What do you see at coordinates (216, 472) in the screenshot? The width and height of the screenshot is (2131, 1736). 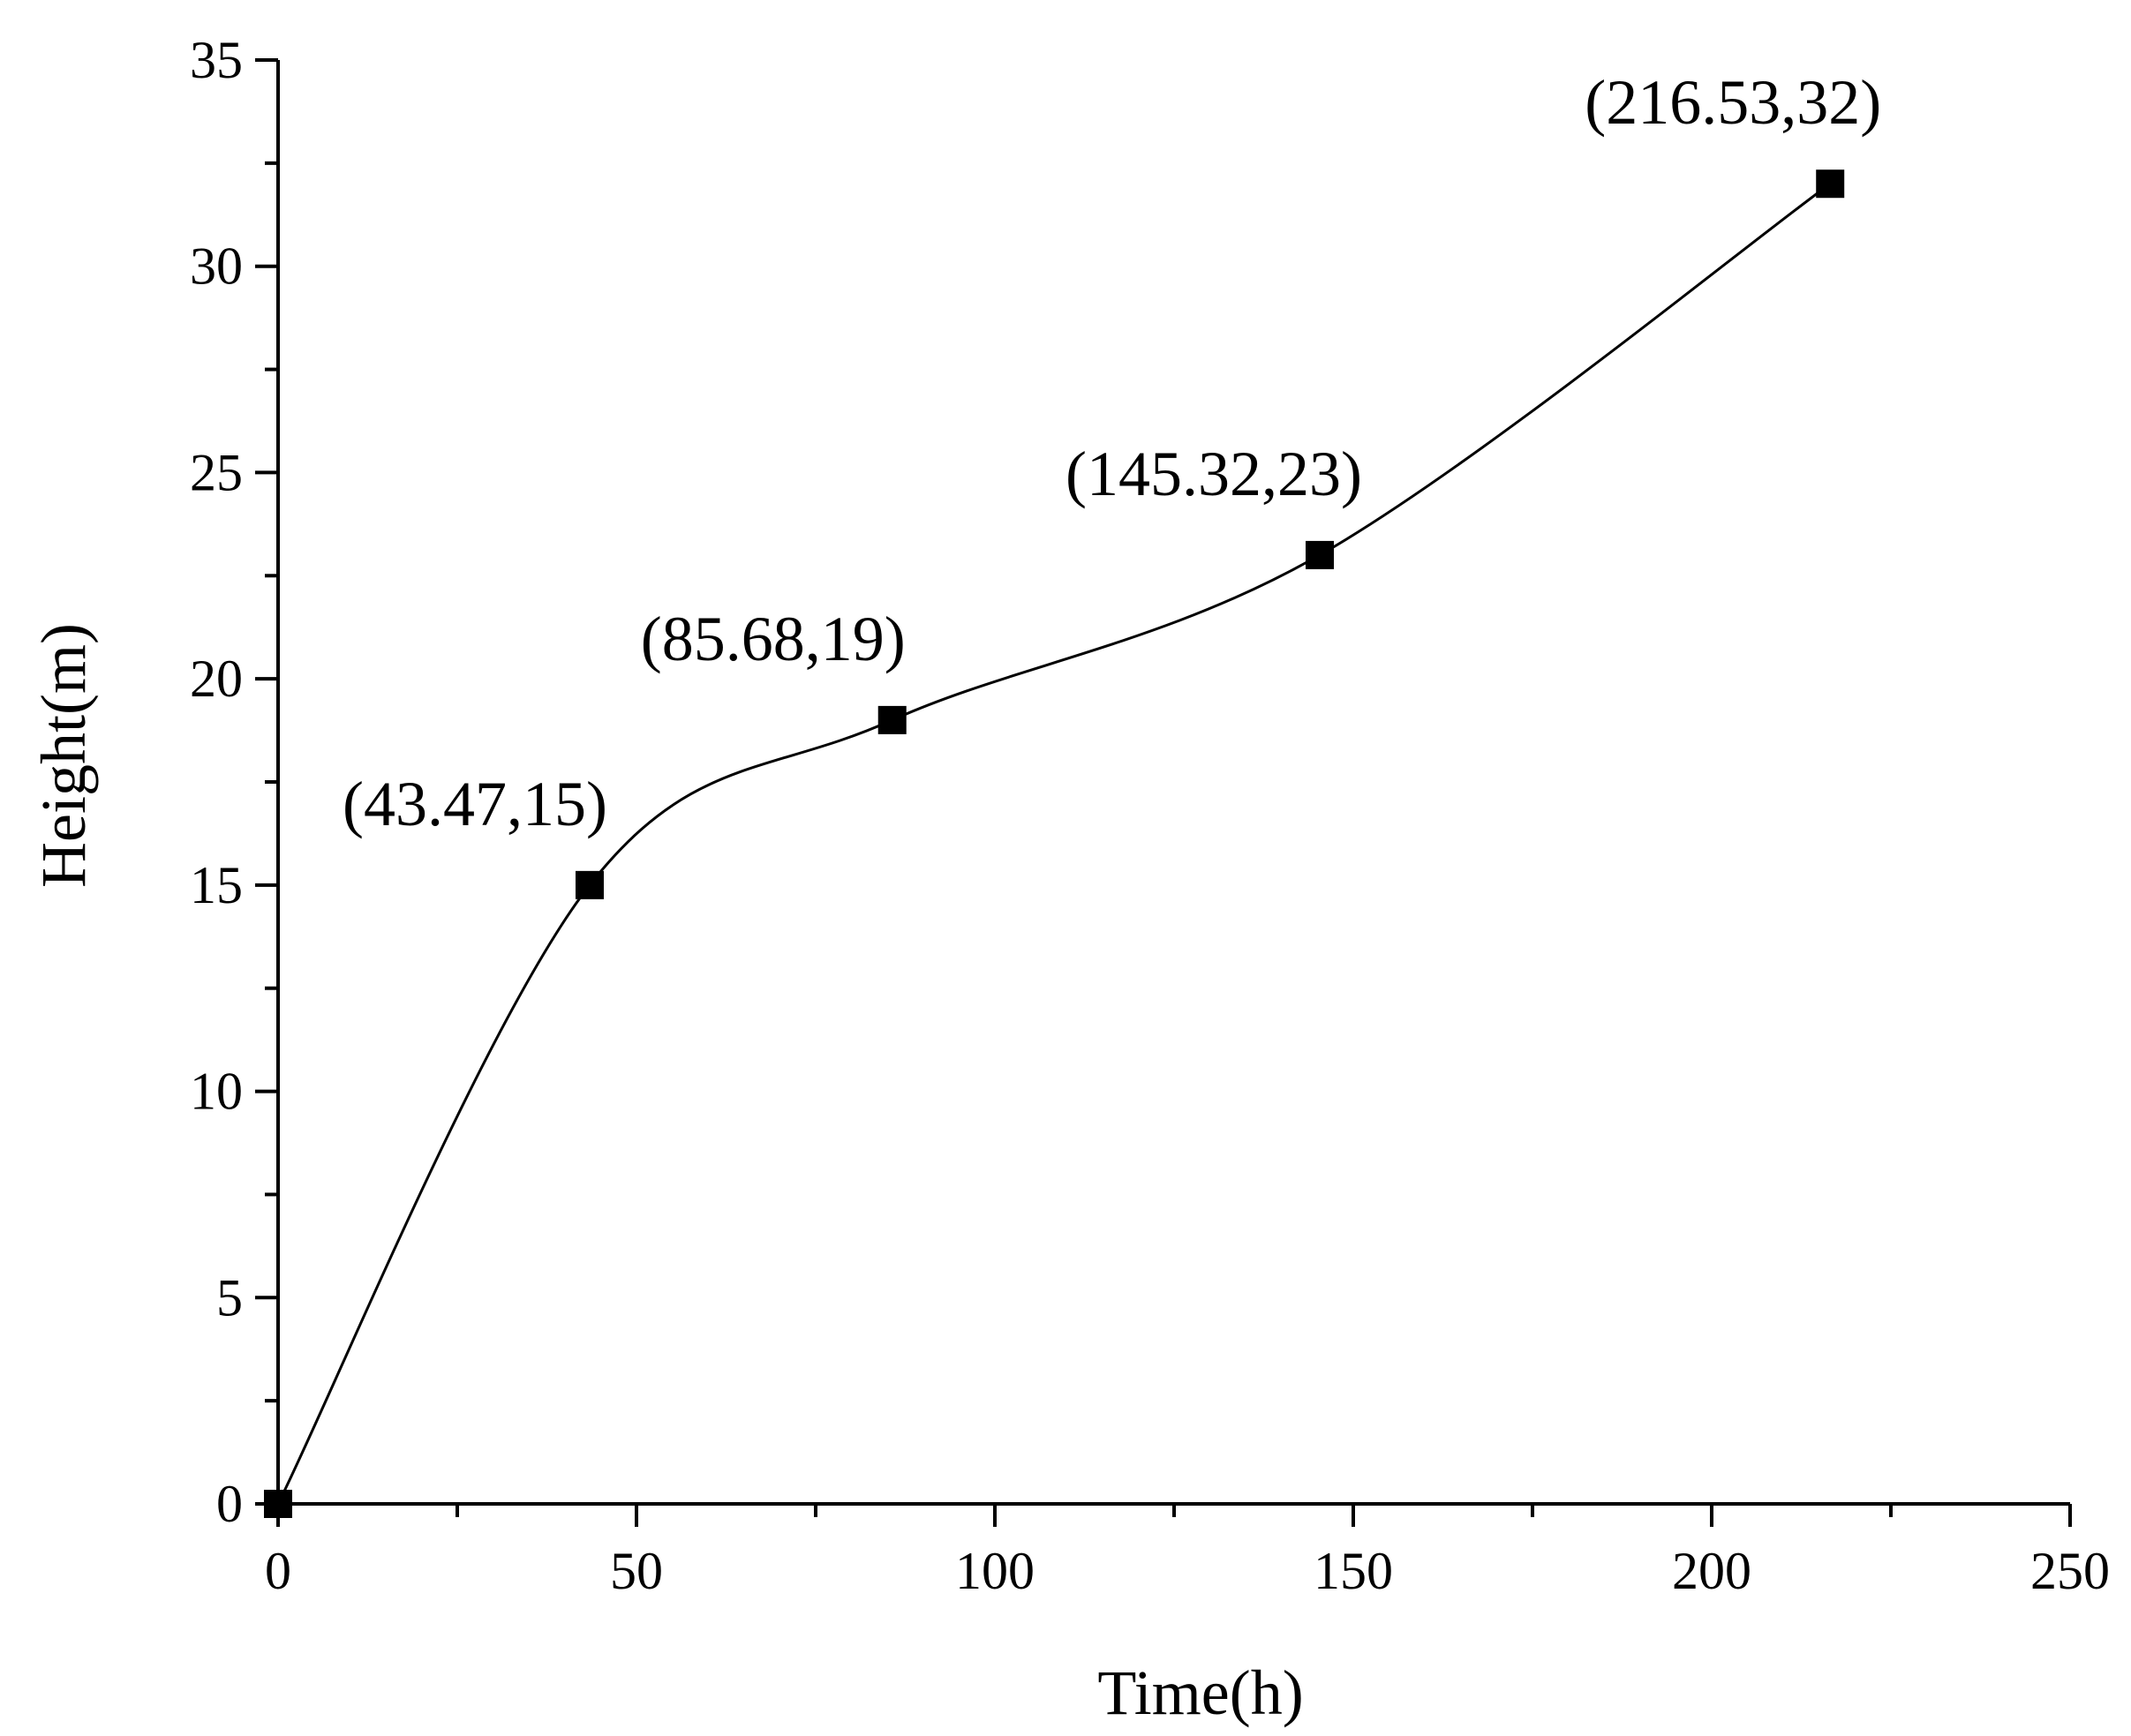 I see `y-tick-label: 25` at bounding box center [216, 472].